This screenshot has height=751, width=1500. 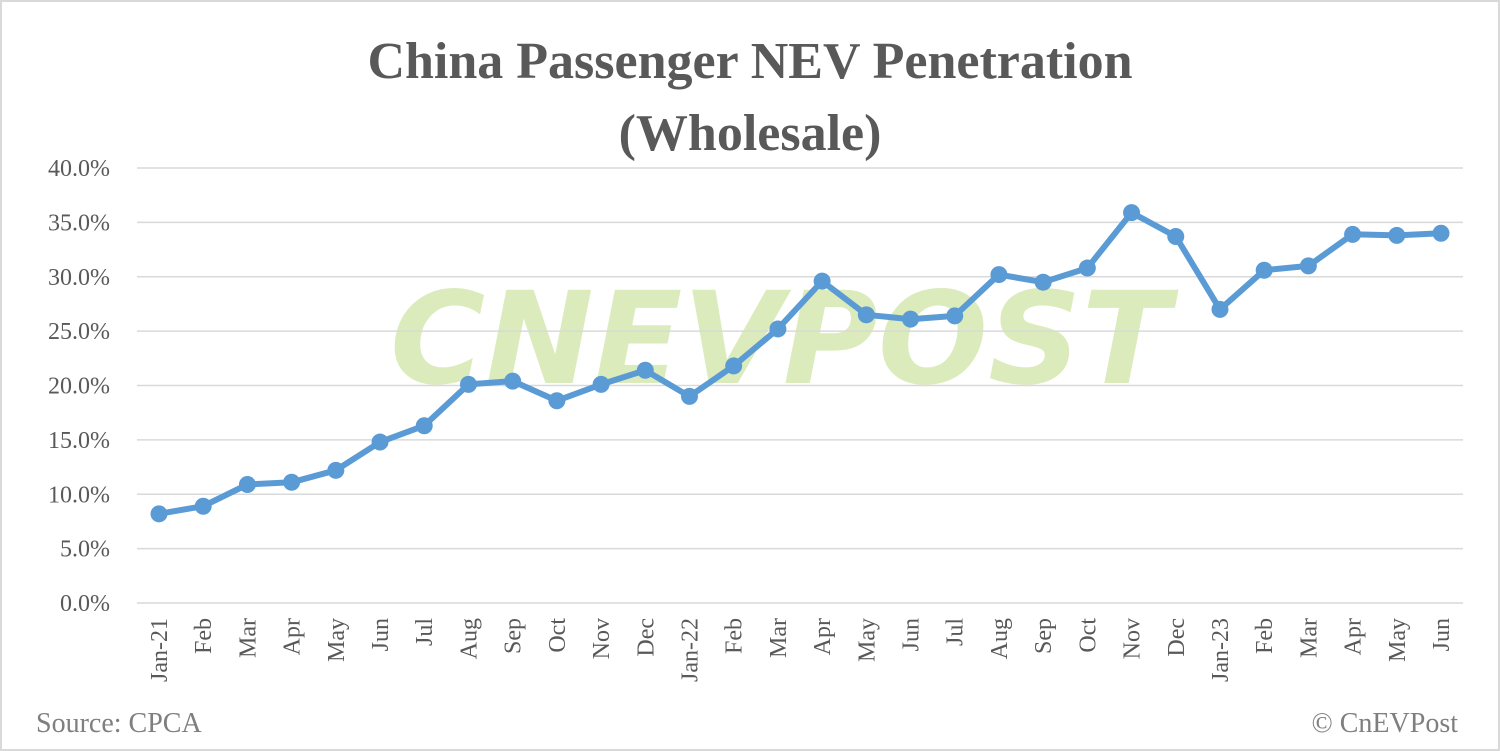 What do you see at coordinates (85, 550) in the screenshot?
I see `y-tick-label: 5.0%` at bounding box center [85, 550].